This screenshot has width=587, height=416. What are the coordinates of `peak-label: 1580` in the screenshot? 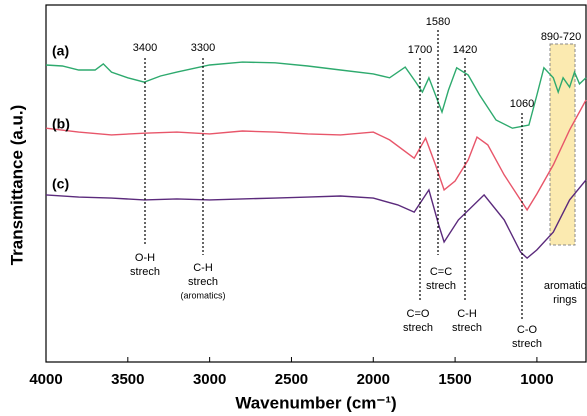 It's located at (438, 22).